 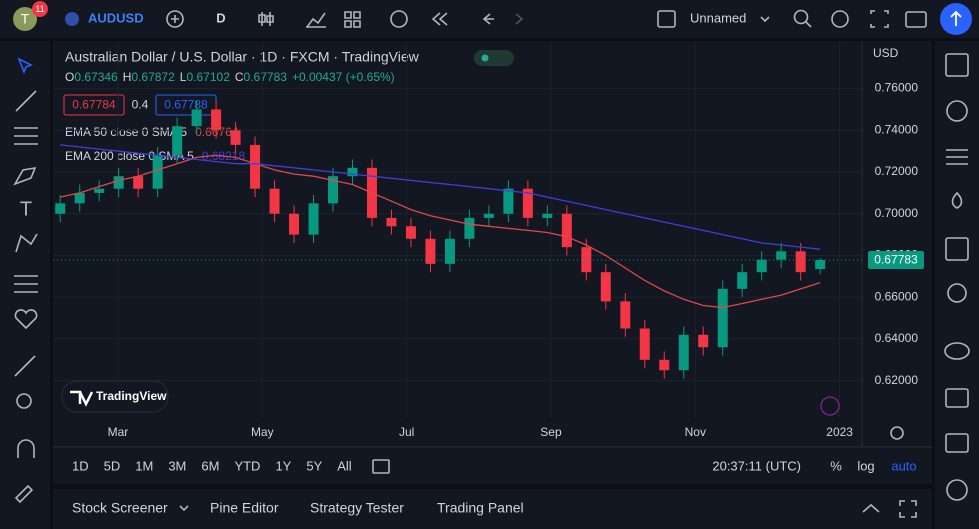 I want to click on bottom-tab: Stock Screener, so click(x=120, y=508).